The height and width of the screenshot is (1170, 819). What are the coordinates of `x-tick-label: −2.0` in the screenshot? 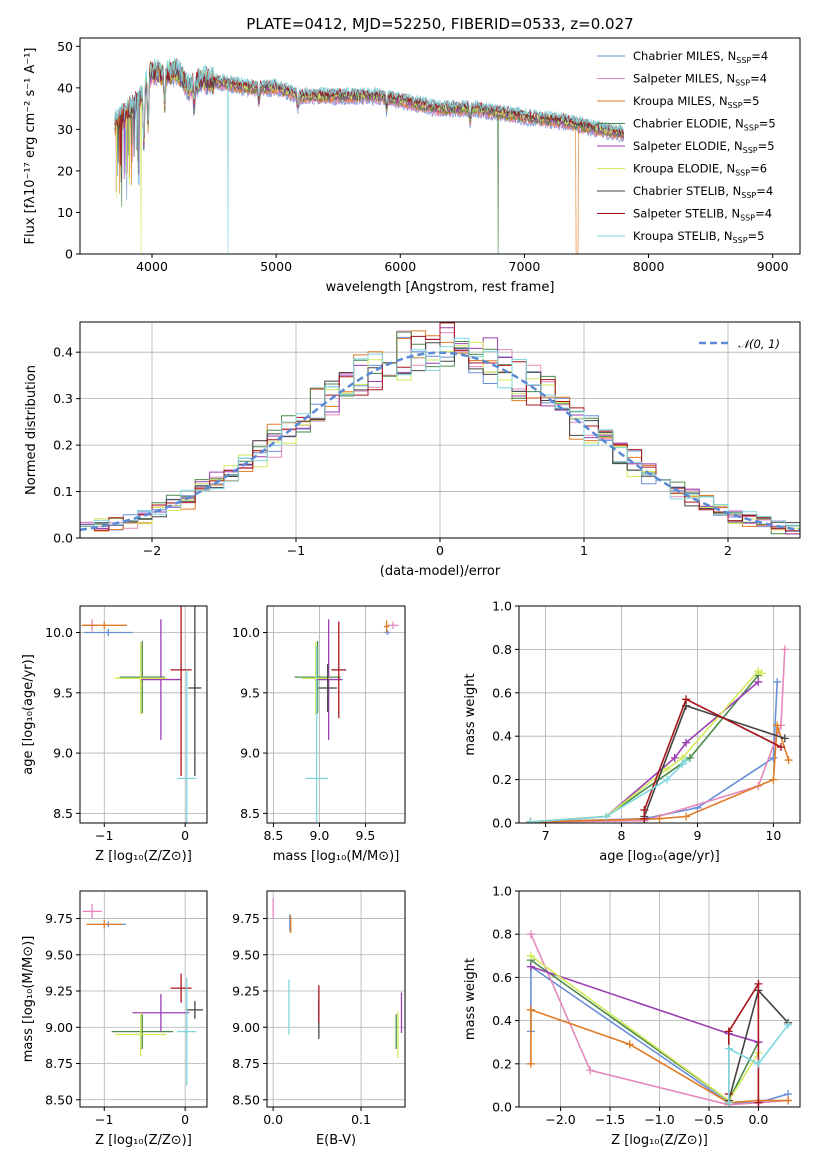 It's located at (560, 1119).